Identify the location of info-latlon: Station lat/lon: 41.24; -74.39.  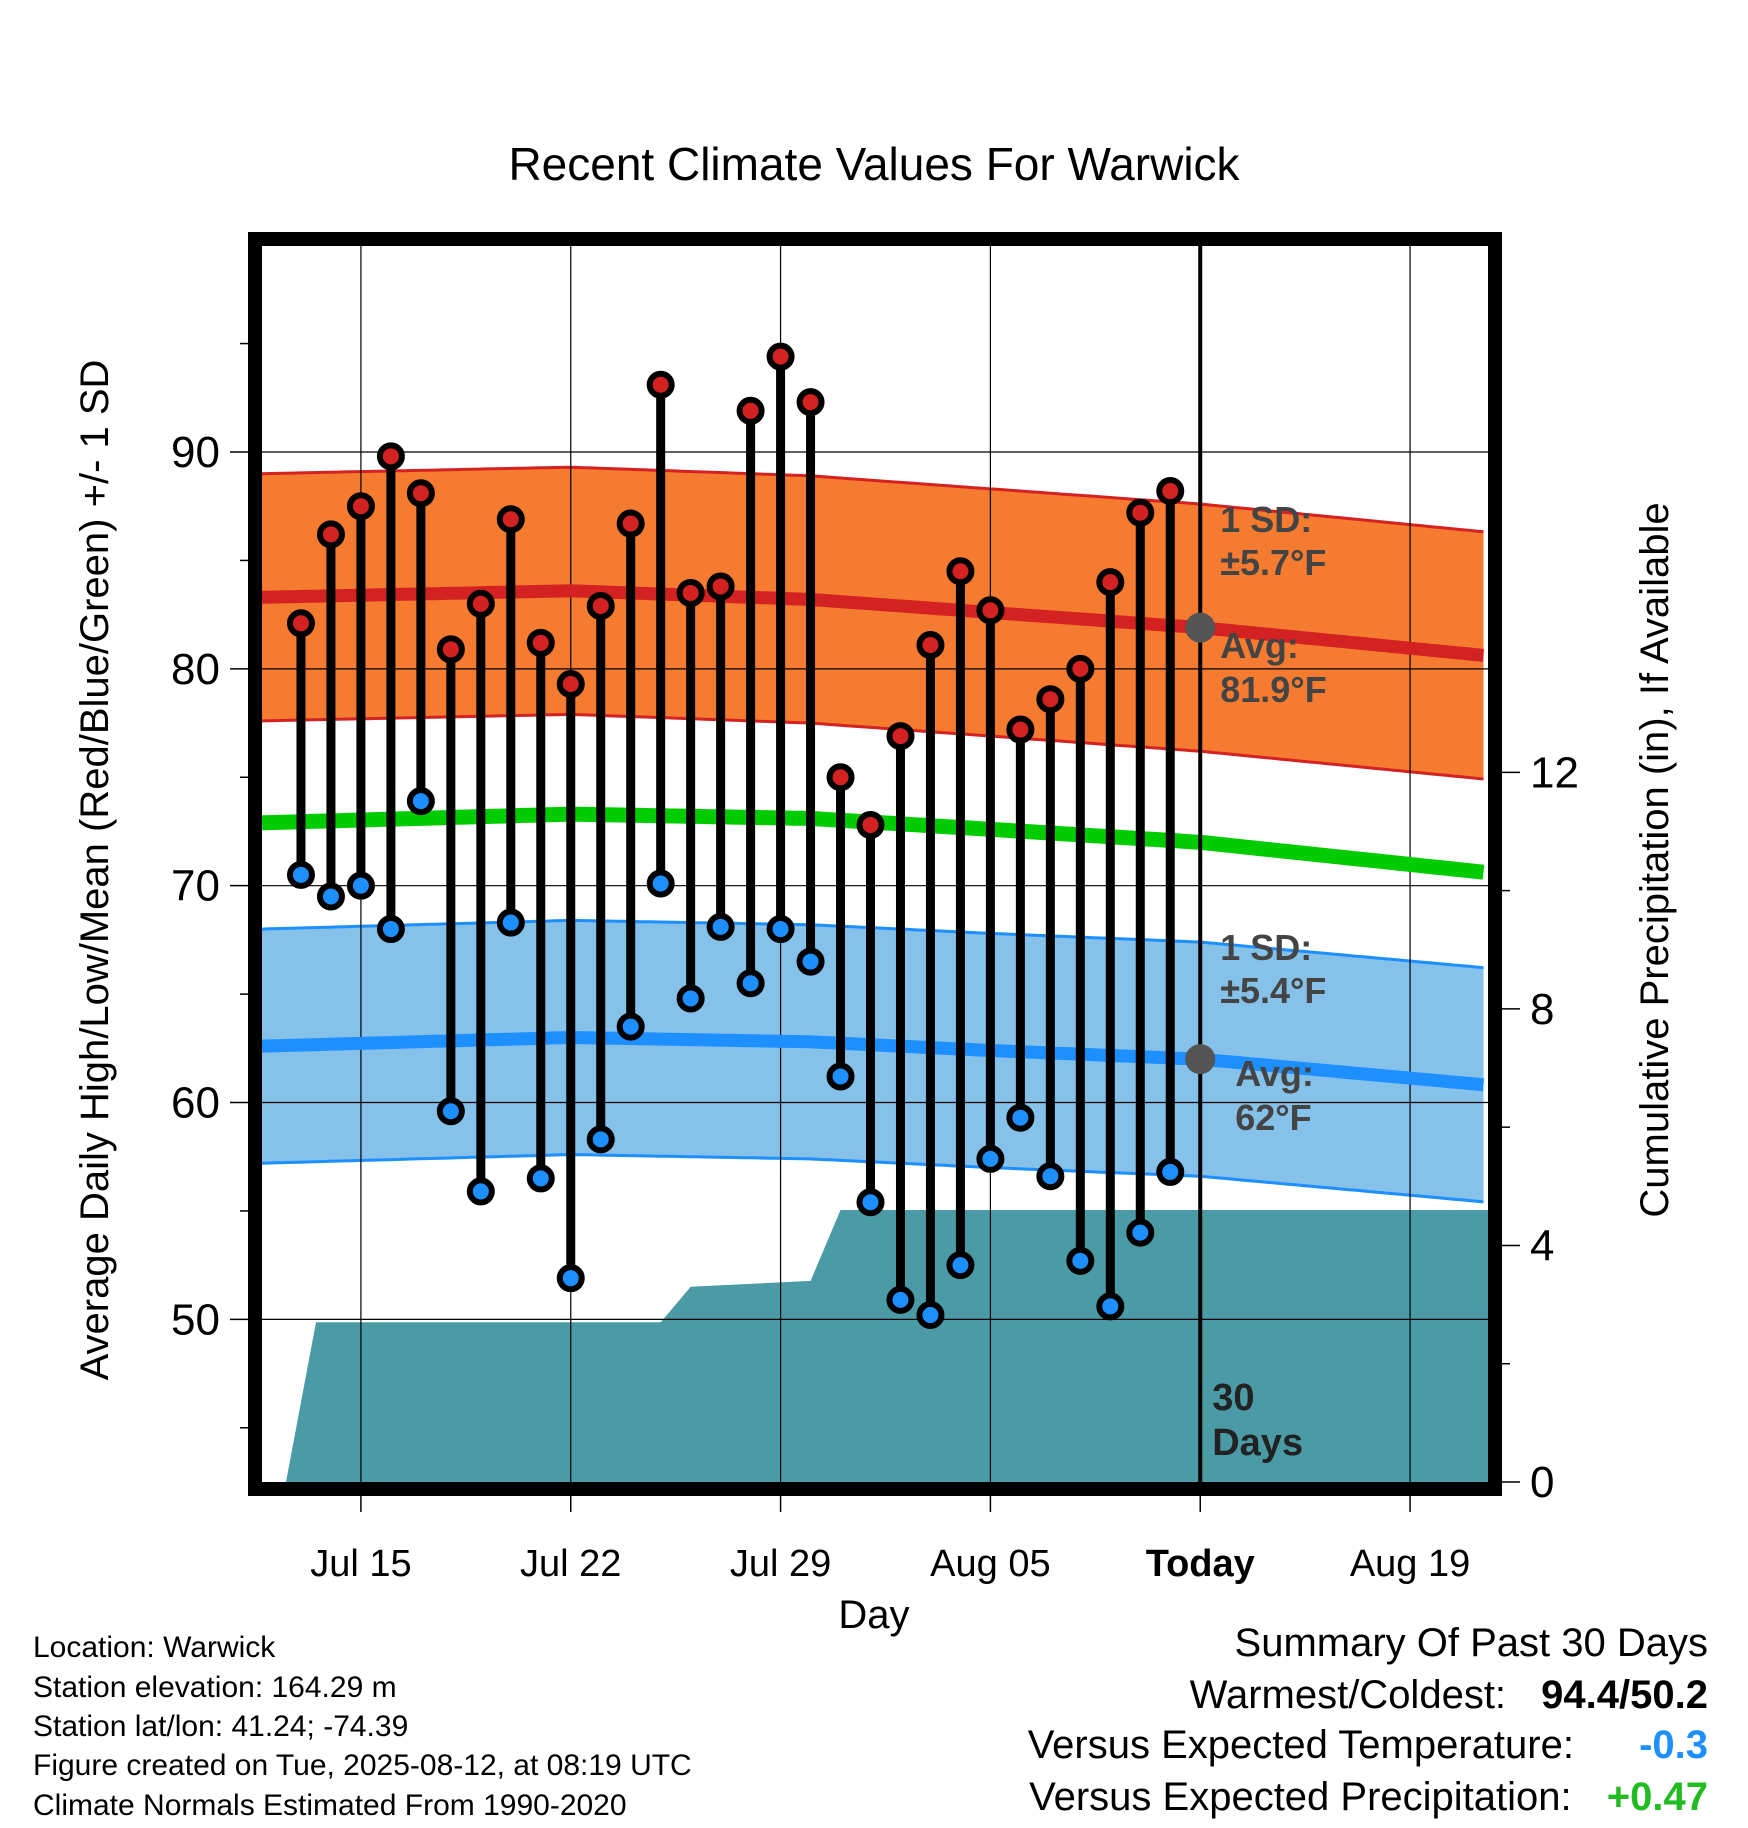
(221, 1726).